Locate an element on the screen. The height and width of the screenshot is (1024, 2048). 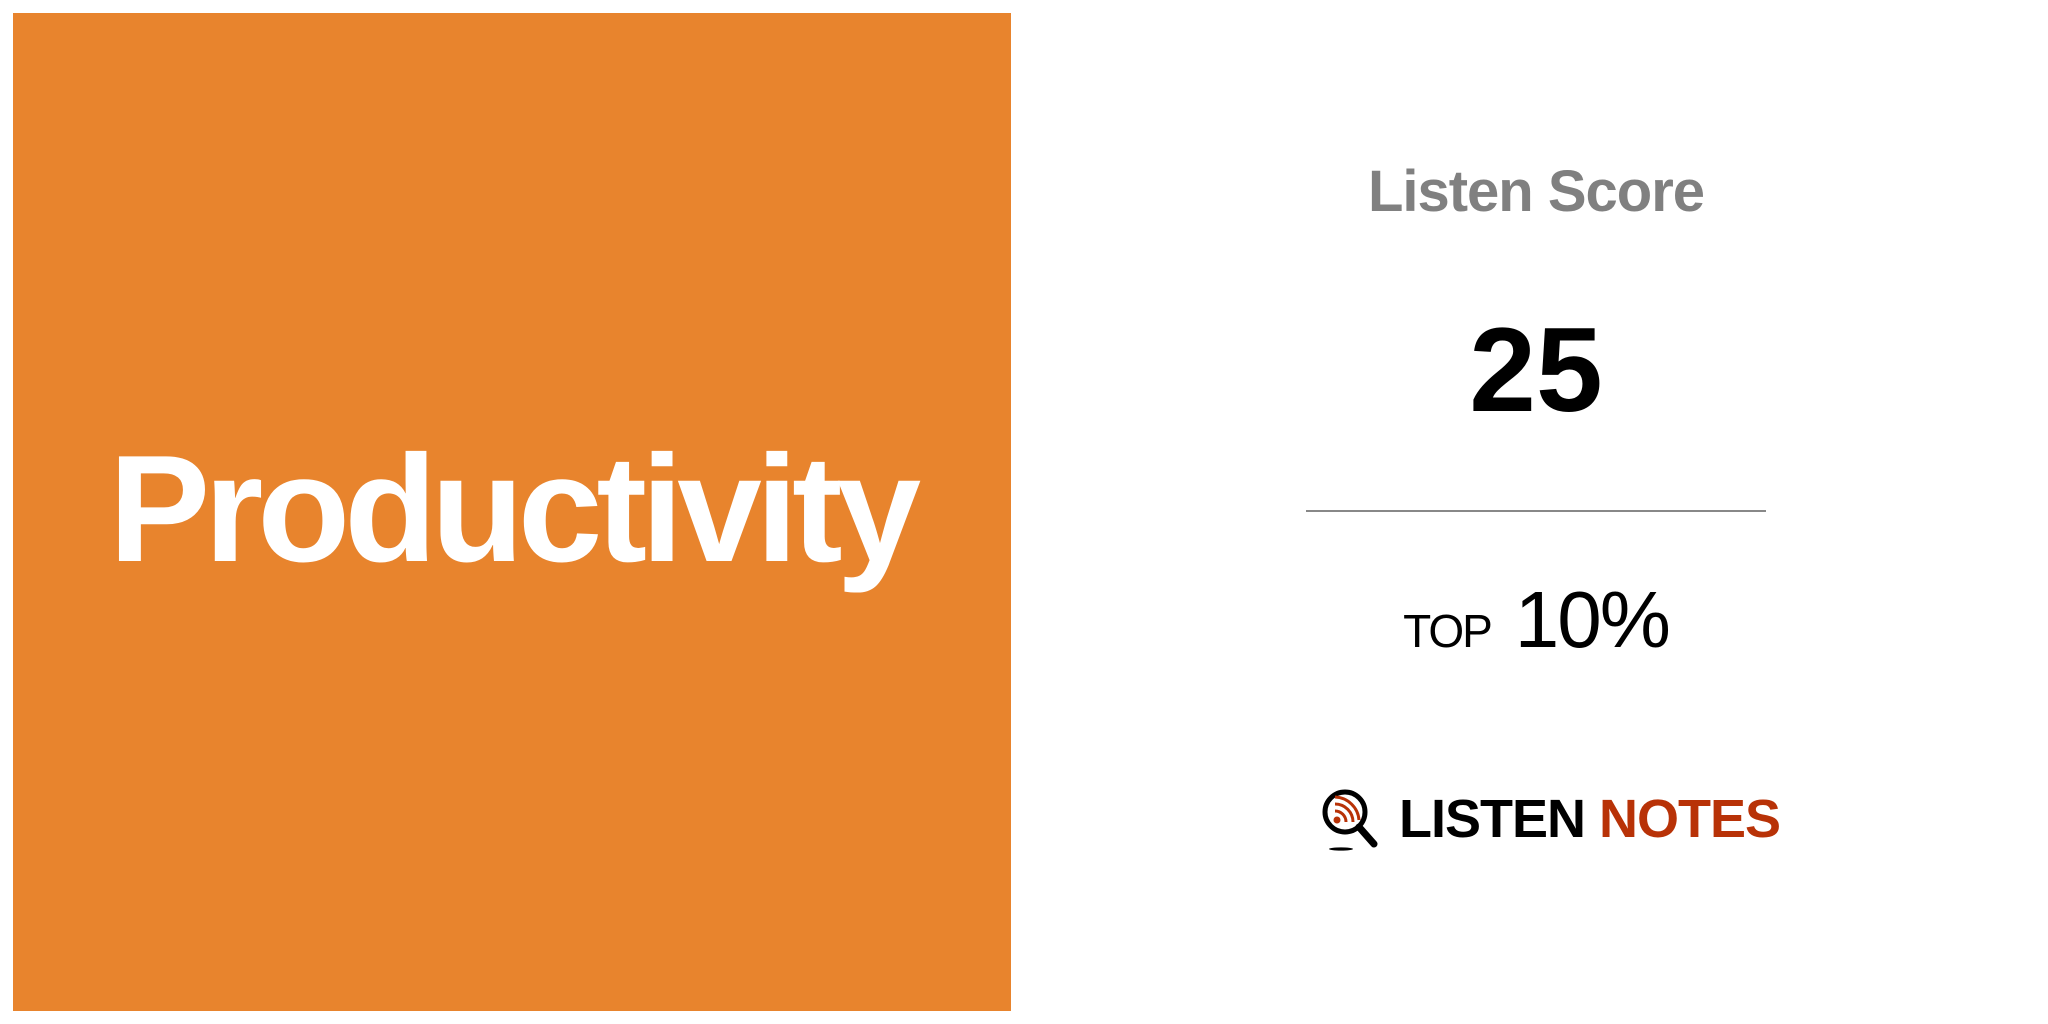
listen-notes-logo: LISTEN NOTES is located at coordinates (1550, 819).